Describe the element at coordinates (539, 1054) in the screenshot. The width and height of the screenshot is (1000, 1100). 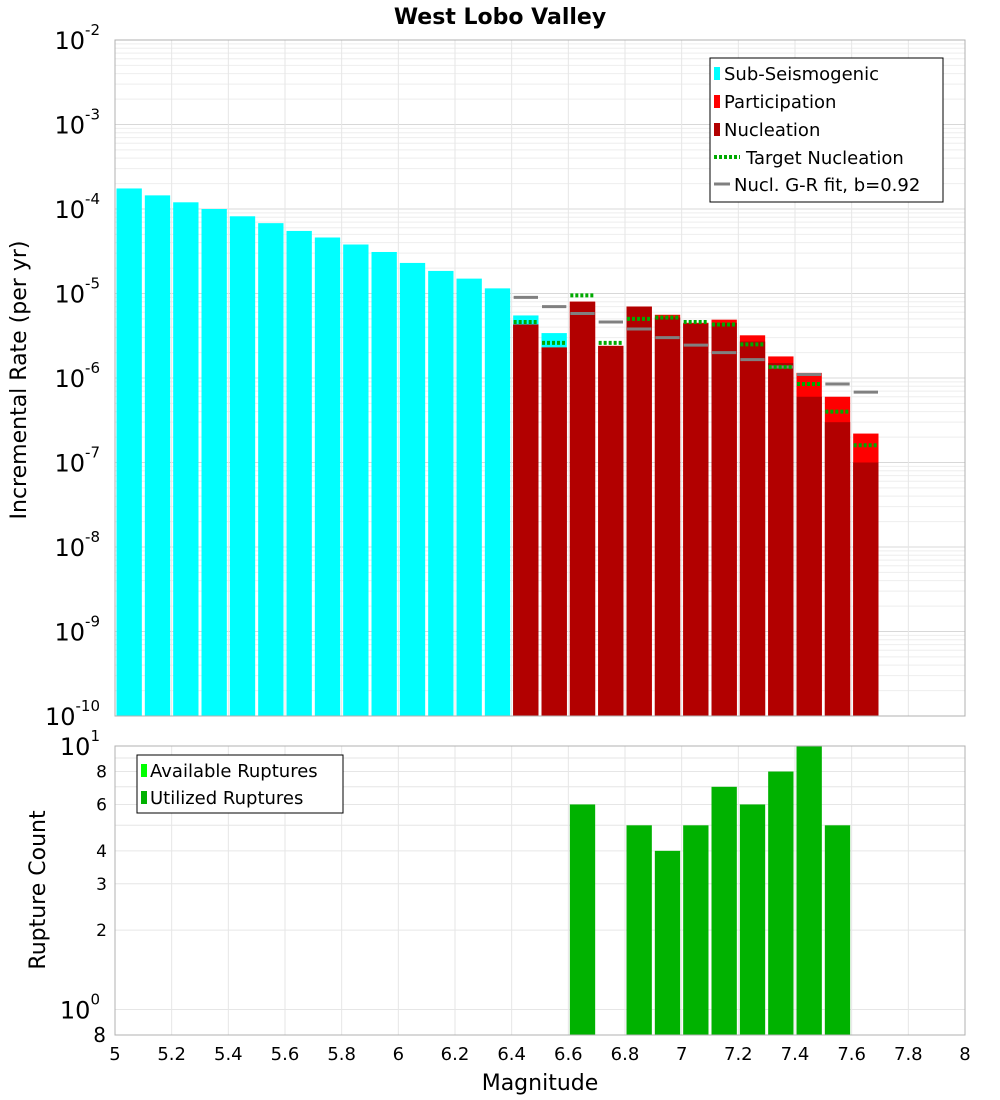
I see `x-tick-labels: 5 5.2 5.4 5.6 5.8 6 6.2 6.4 6.6 6.8 7 7.2 7.4 7.6 7.8 8` at that location.